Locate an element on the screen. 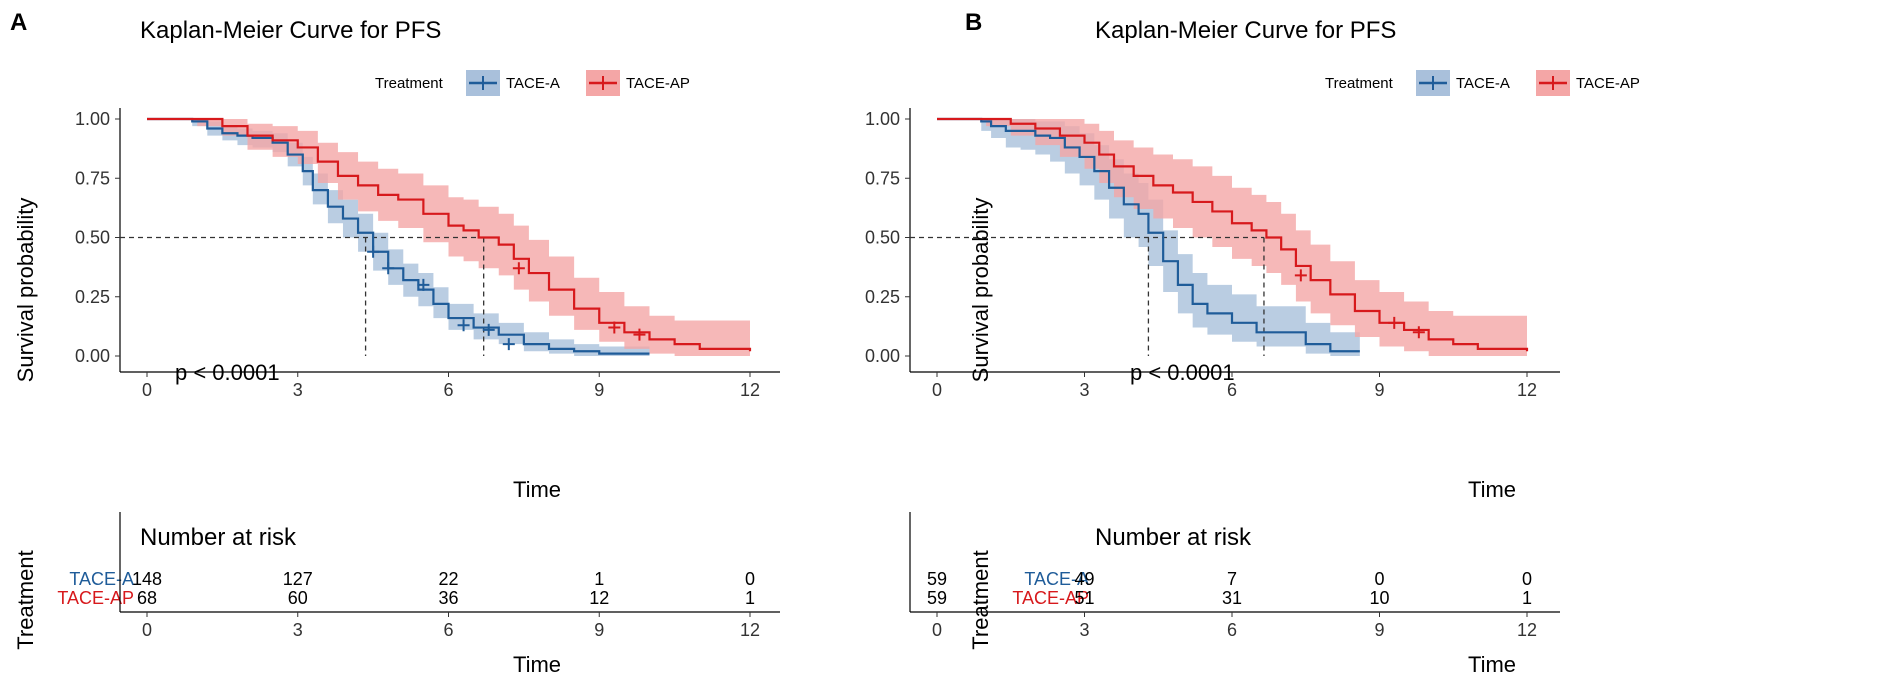 The width and height of the screenshot is (1890, 690). risk-row-label-tace-ap-a: TACE-AP is located at coordinates (95, 598).